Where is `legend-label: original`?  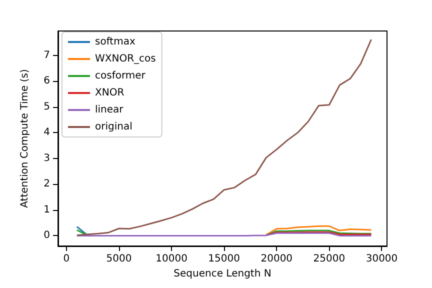 legend-label: original is located at coordinates (113, 127).